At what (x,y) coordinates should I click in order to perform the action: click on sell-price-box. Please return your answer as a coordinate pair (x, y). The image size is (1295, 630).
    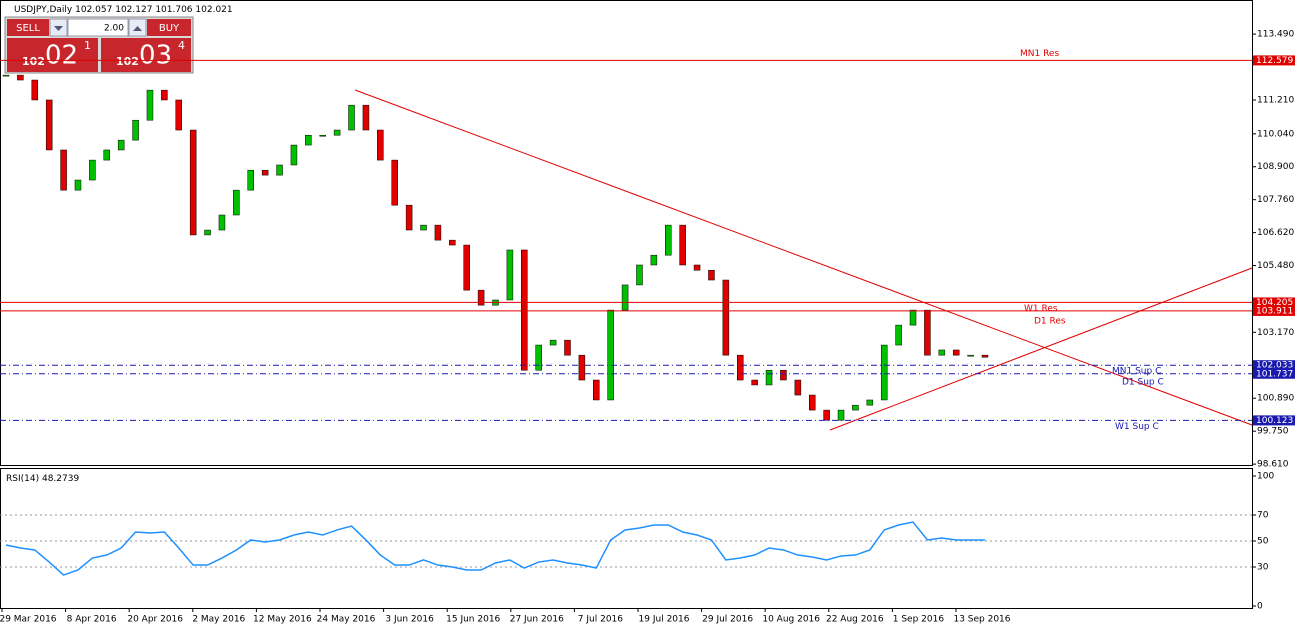
    Looking at the image, I should click on (52, 55).